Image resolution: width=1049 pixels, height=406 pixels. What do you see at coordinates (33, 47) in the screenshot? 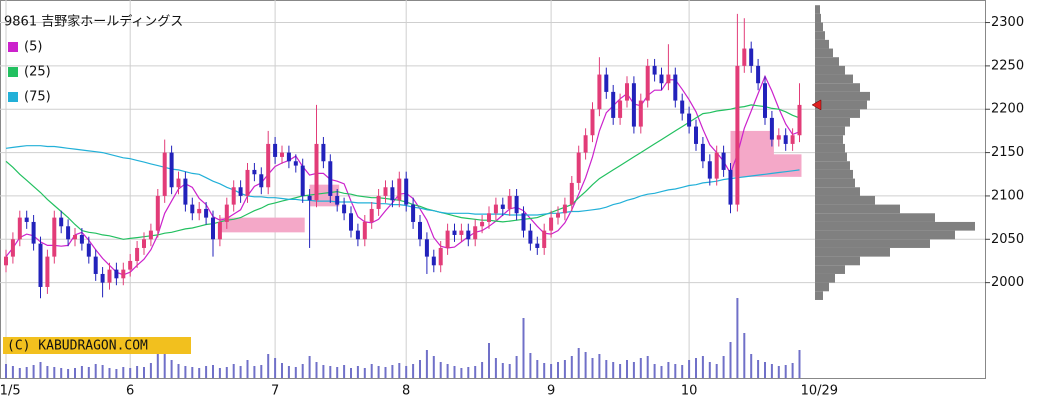
I see `legend-label: (5)` at bounding box center [33, 47].